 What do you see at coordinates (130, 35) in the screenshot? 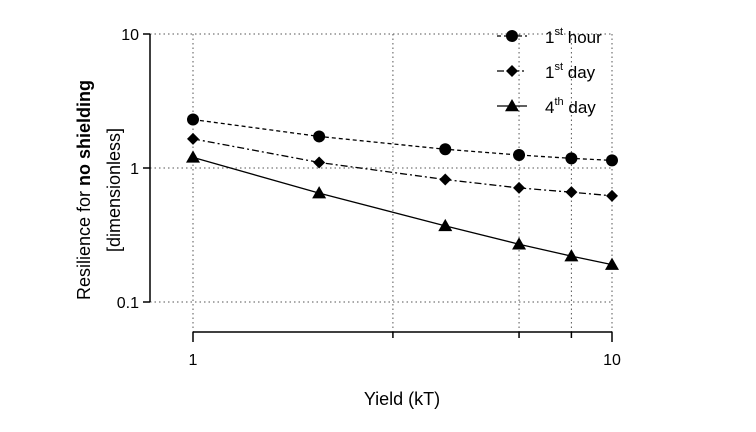
I see `y-tick-label: 10` at bounding box center [130, 35].